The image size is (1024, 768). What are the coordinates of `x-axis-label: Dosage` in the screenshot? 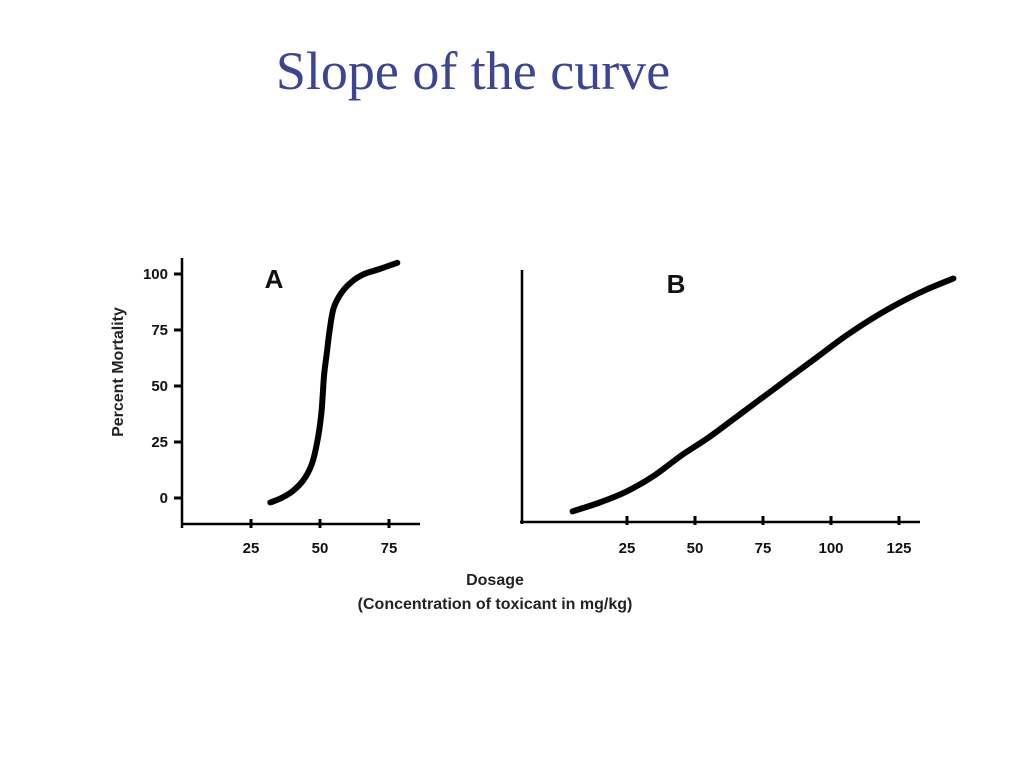 It's located at (495, 580).